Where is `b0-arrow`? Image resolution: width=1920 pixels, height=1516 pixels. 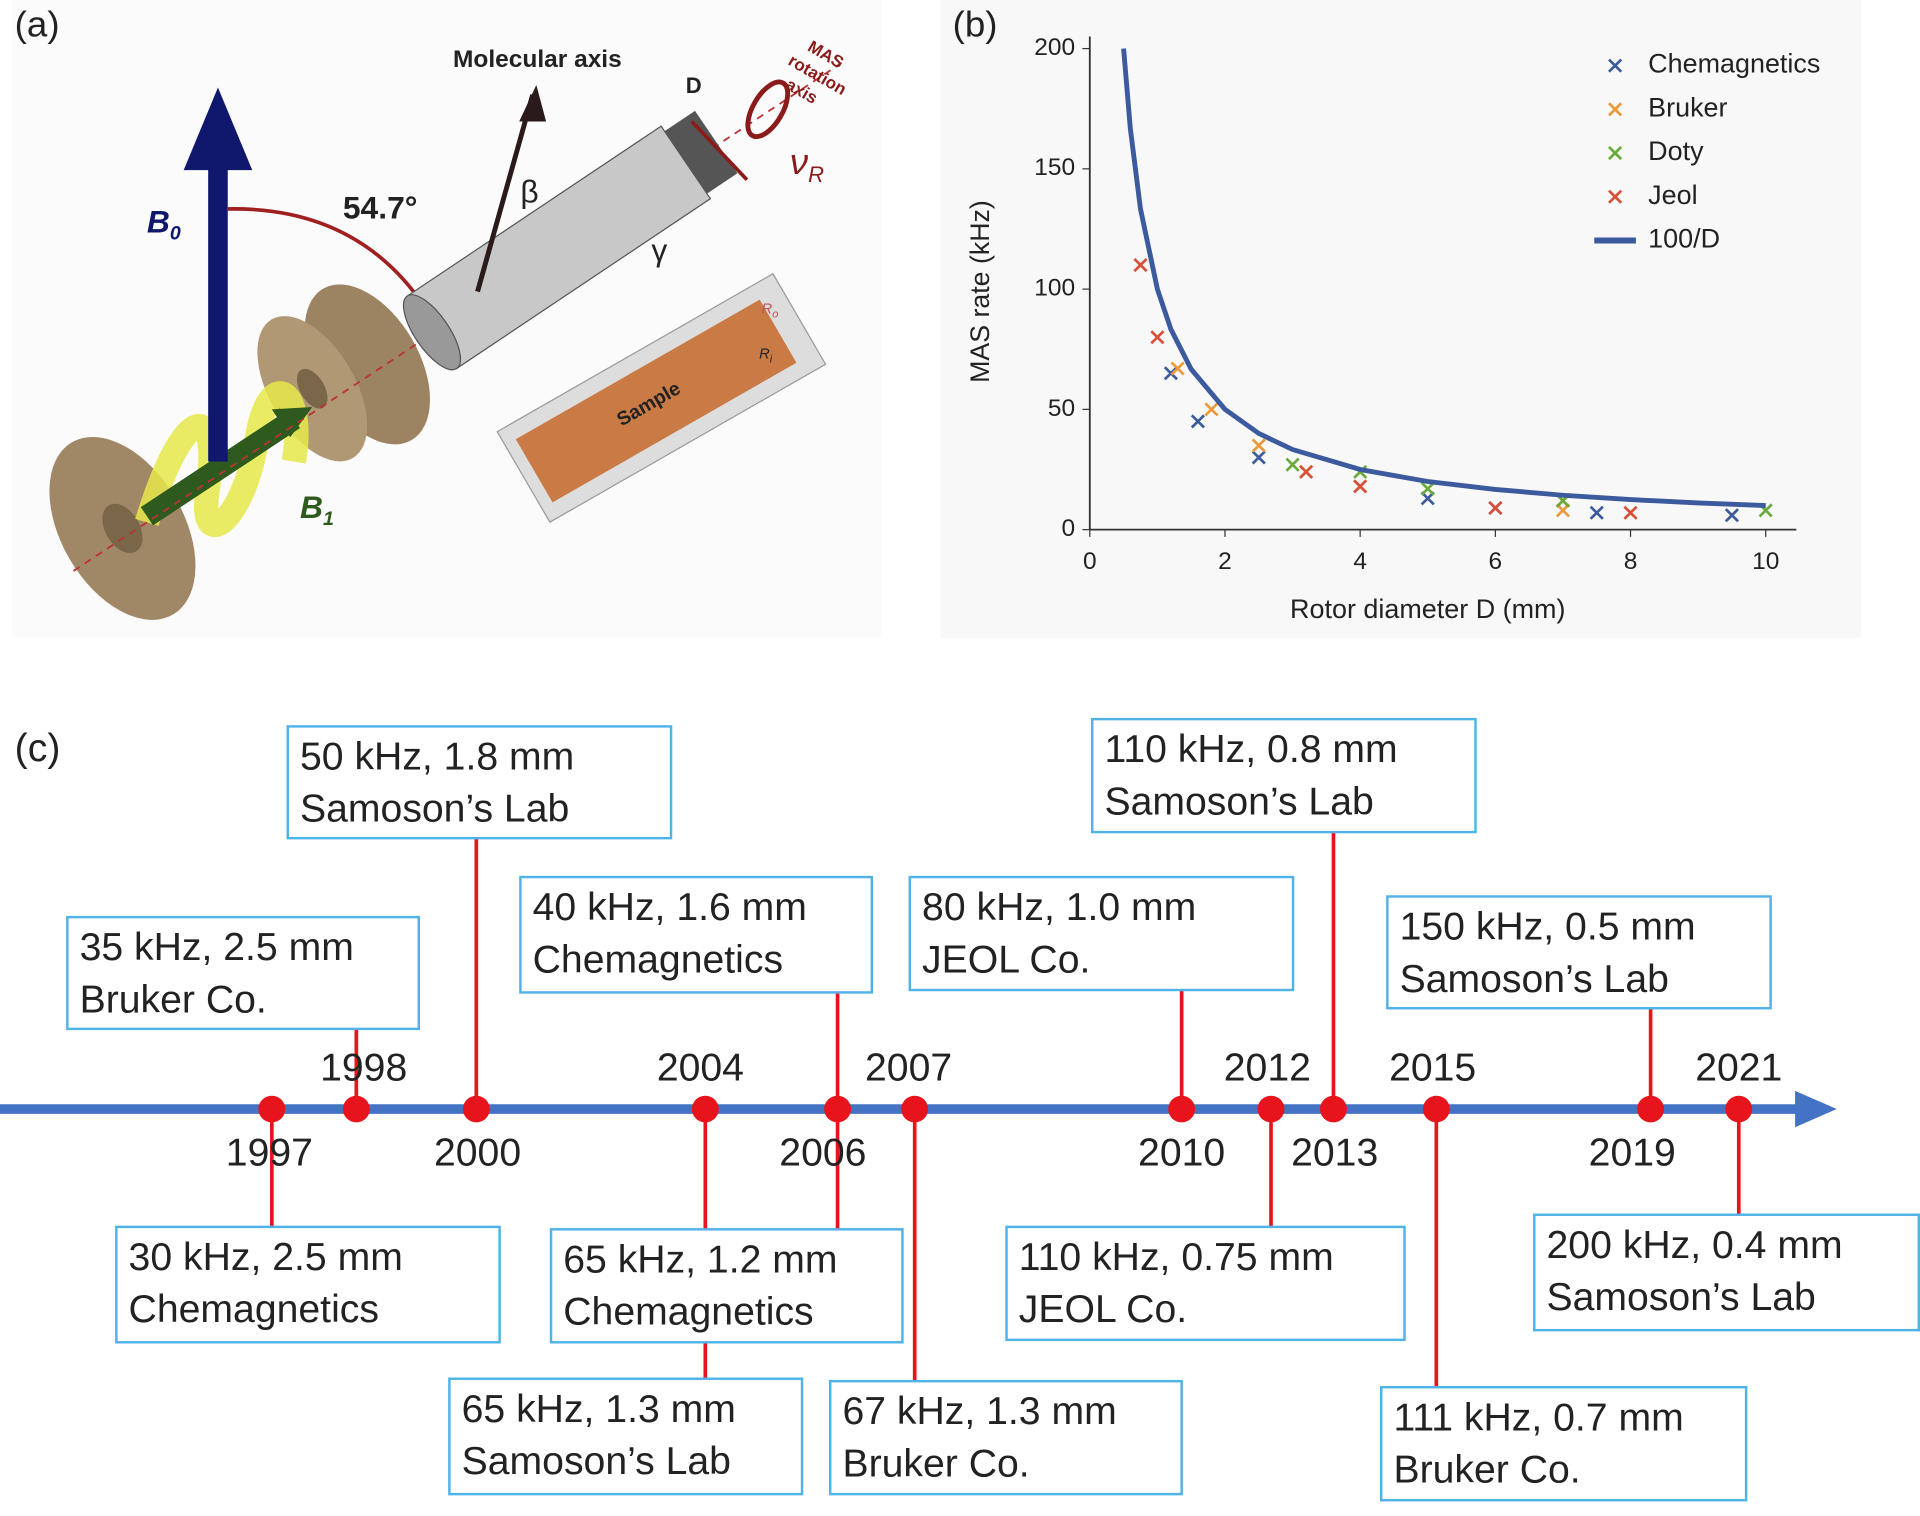
b0-arrow is located at coordinates (218, 309).